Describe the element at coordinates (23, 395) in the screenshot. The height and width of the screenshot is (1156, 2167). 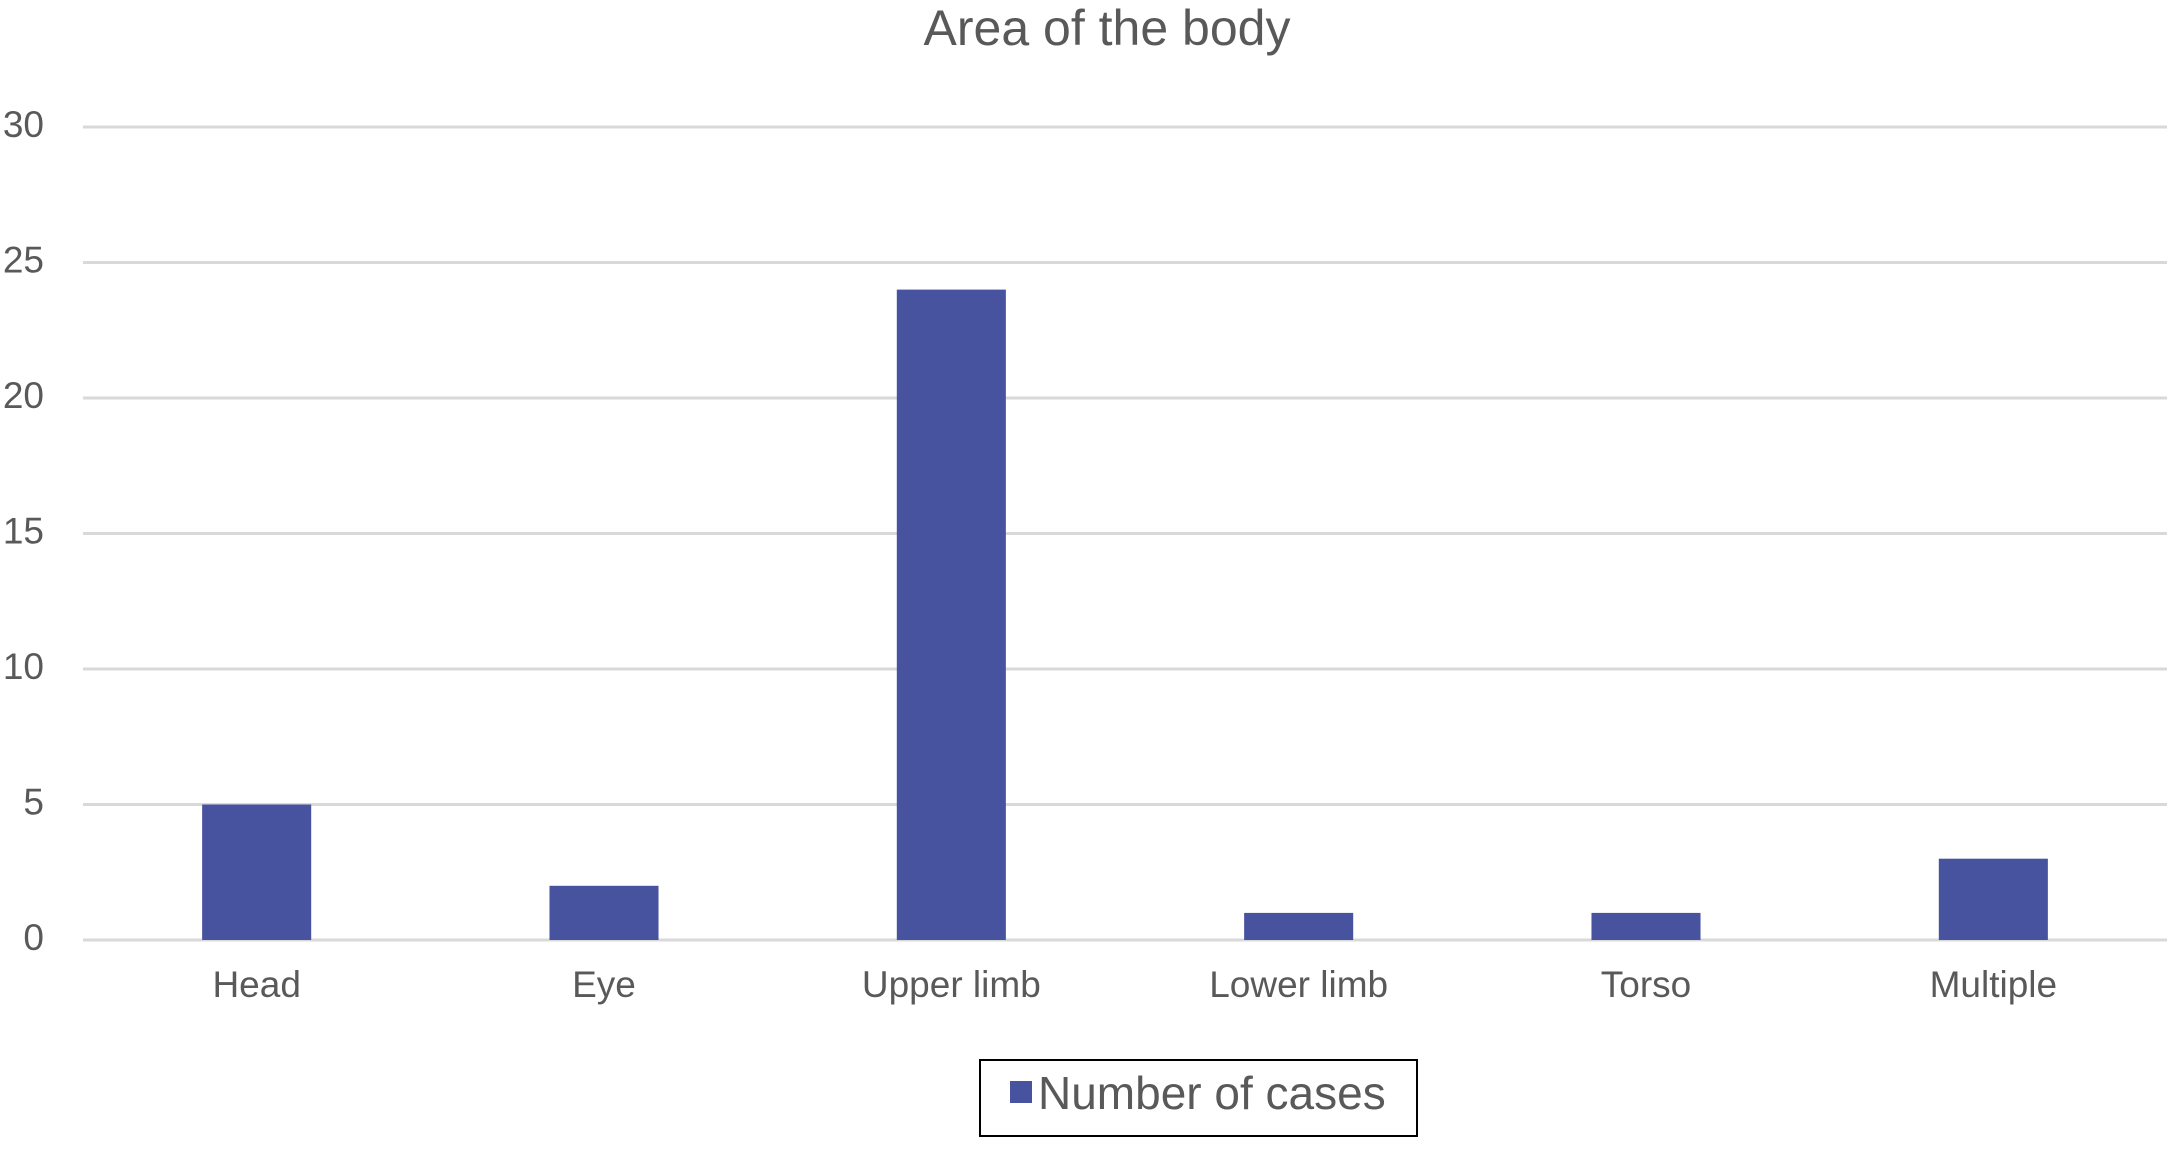
I see `y-tick-label: 20` at that location.